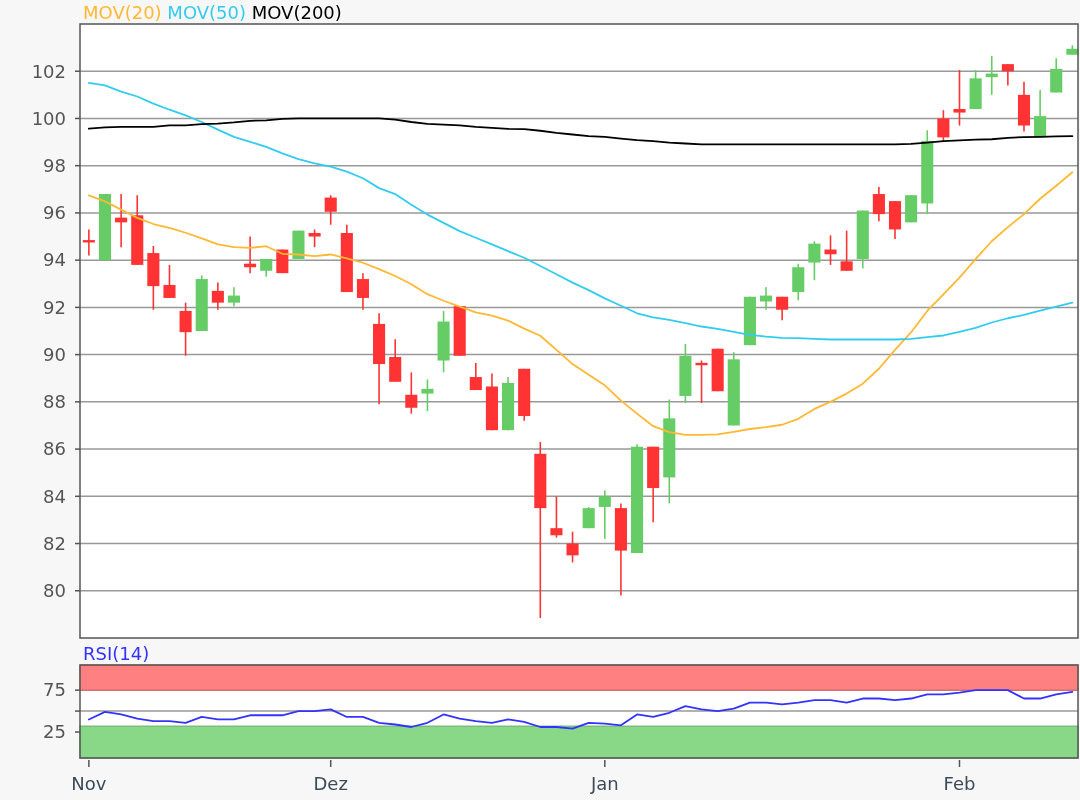 This screenshot has width=1080, height=800. I want to click on text: MOV(20), so click(122, 12).